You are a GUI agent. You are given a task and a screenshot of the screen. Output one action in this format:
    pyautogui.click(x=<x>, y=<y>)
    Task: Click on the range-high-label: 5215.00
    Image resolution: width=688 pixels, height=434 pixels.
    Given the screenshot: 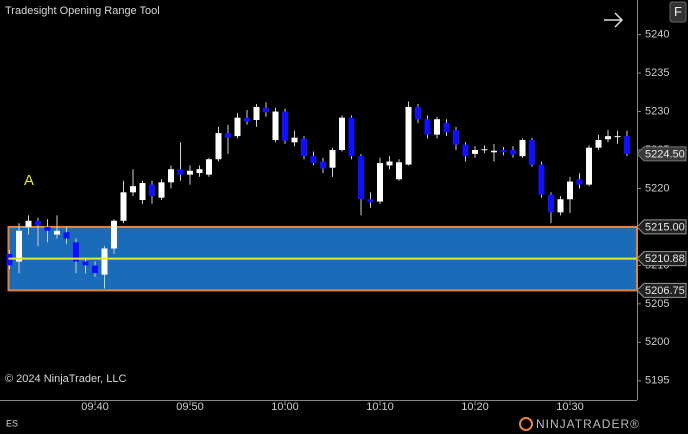 What is the action you would take?
    pyautogui.click(x=665, y=227)
    